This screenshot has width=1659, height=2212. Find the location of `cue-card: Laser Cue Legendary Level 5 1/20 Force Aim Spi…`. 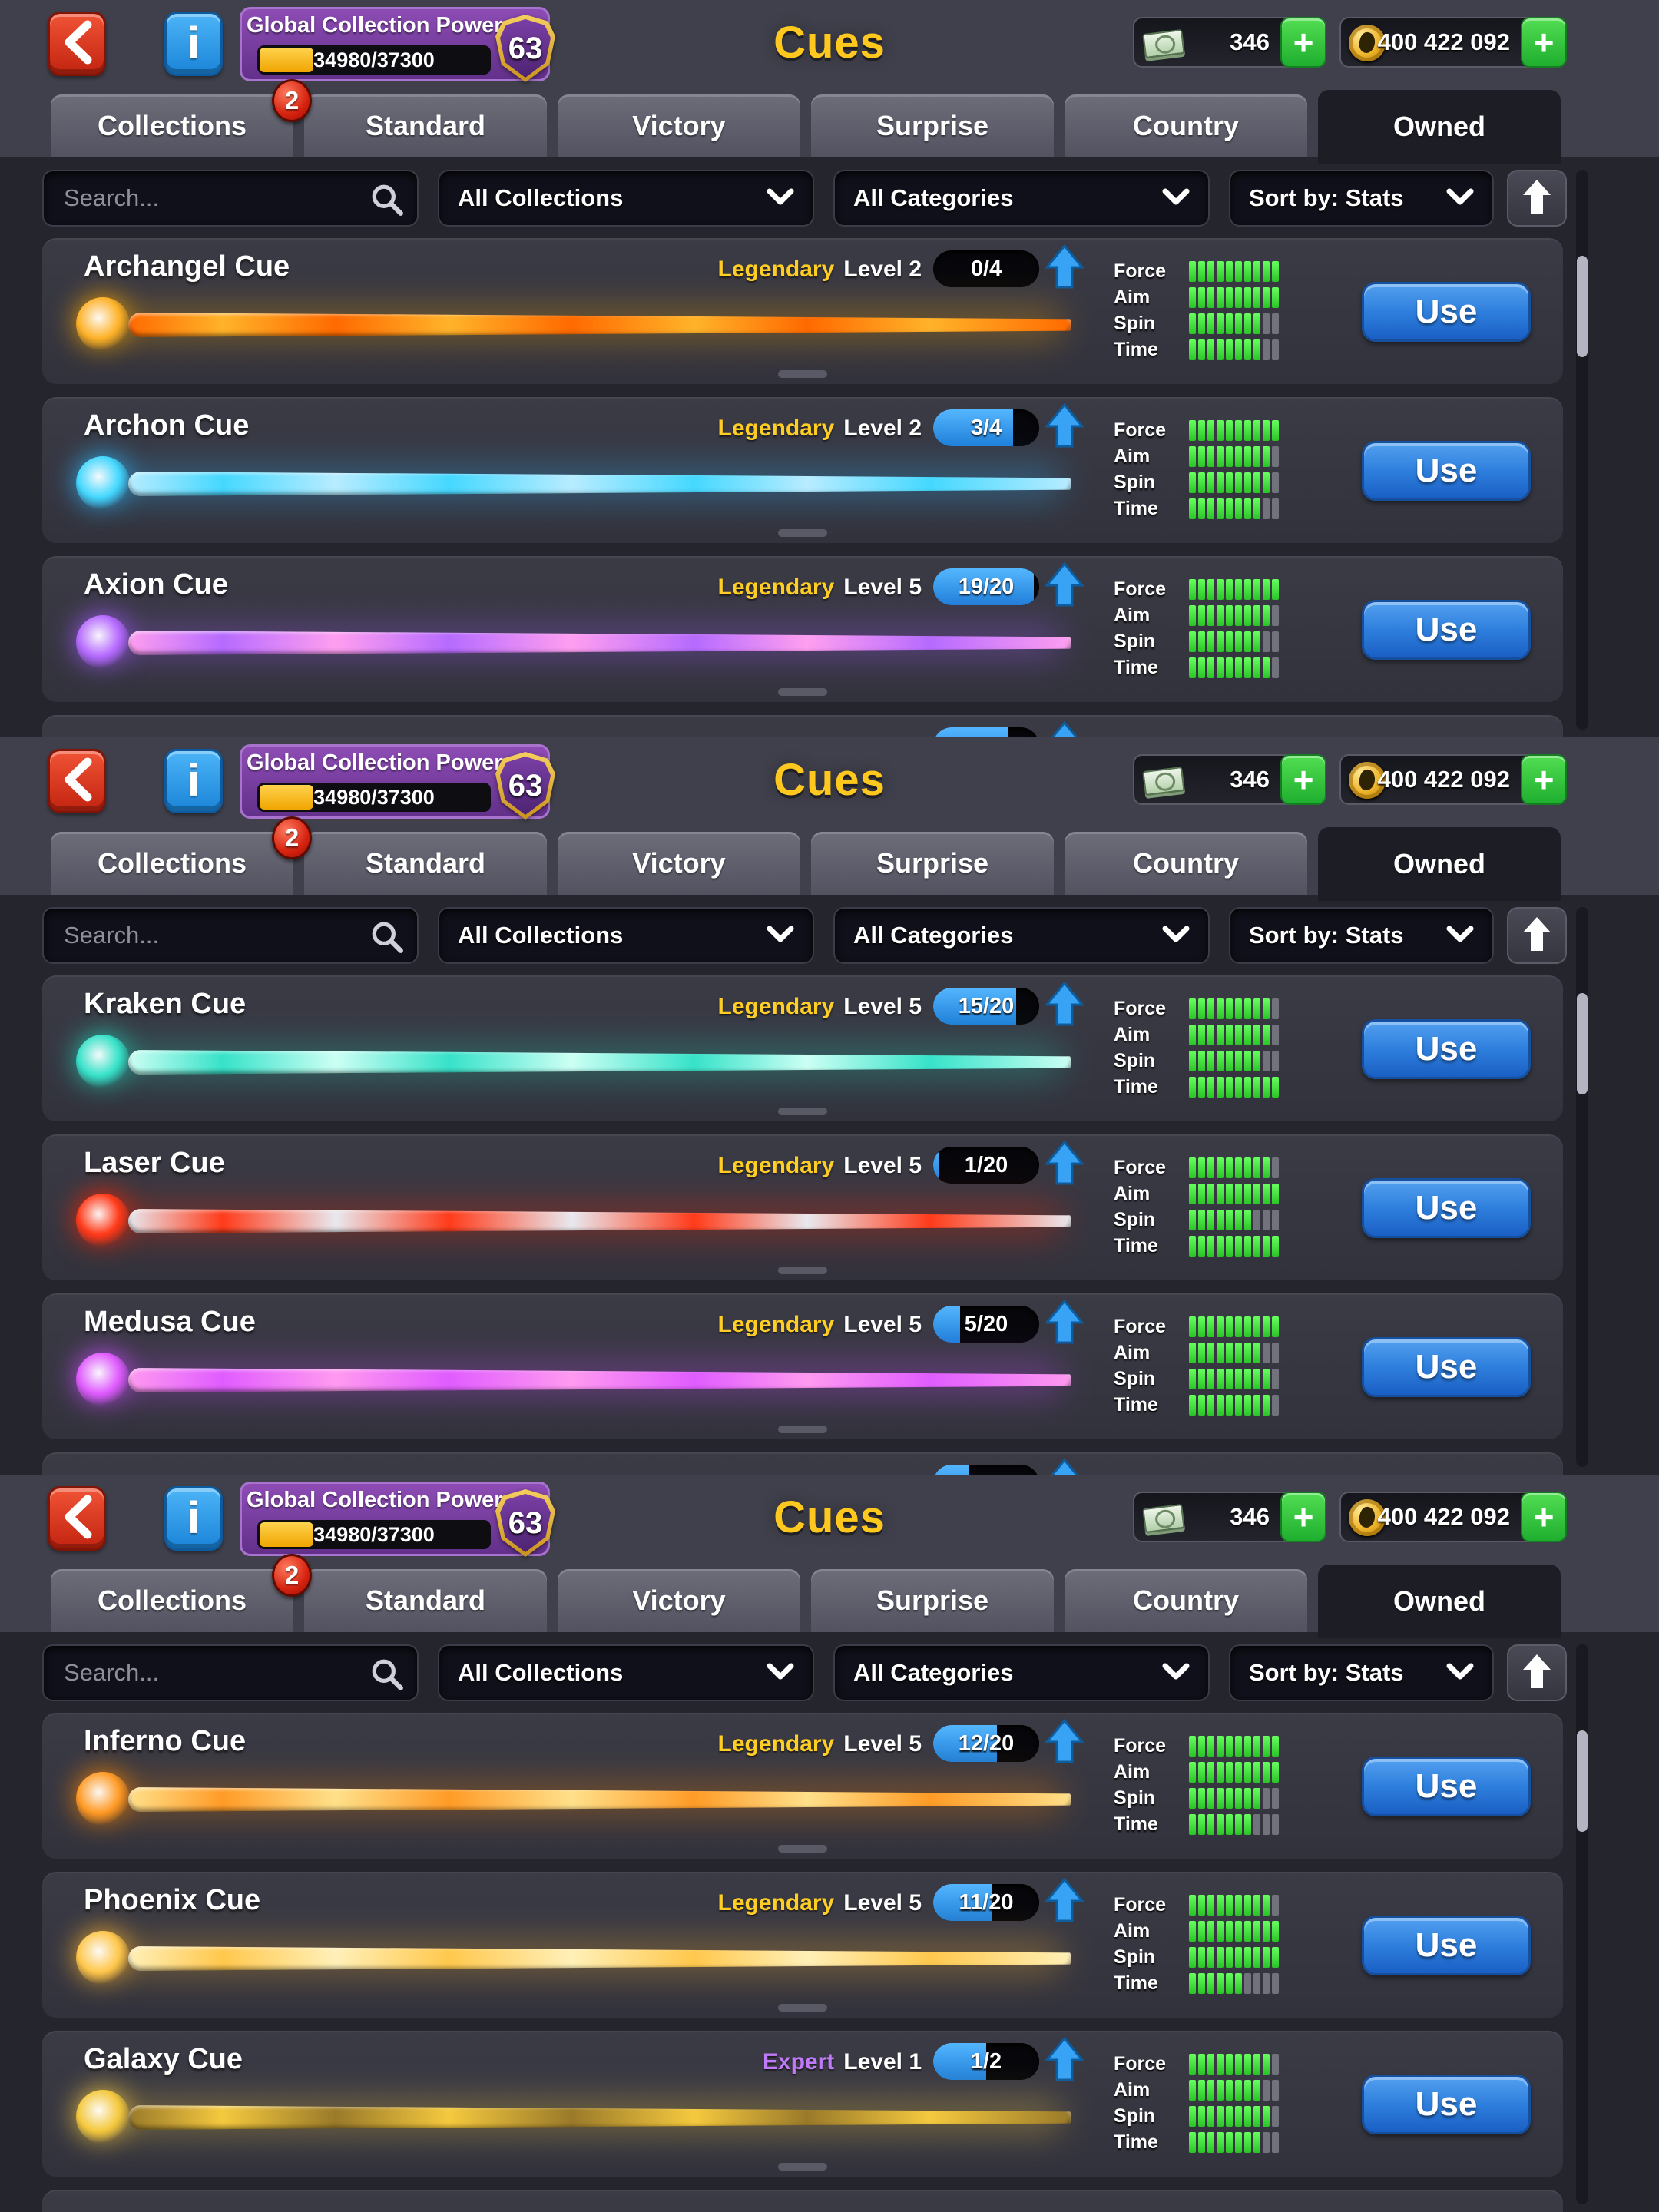

cue-card: Laser Cue Legendary Level 5 1/20 Force Aim Spi… is located at coordinates (803, 1207).